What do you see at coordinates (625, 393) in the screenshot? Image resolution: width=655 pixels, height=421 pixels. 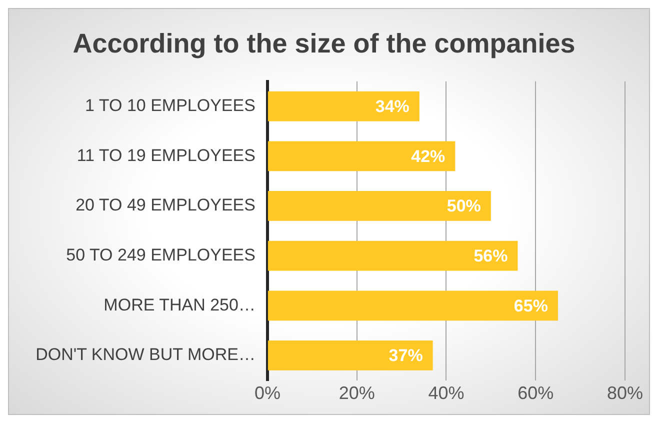 I see `x-tick-label: 80%` at bounding box center [625, 393].